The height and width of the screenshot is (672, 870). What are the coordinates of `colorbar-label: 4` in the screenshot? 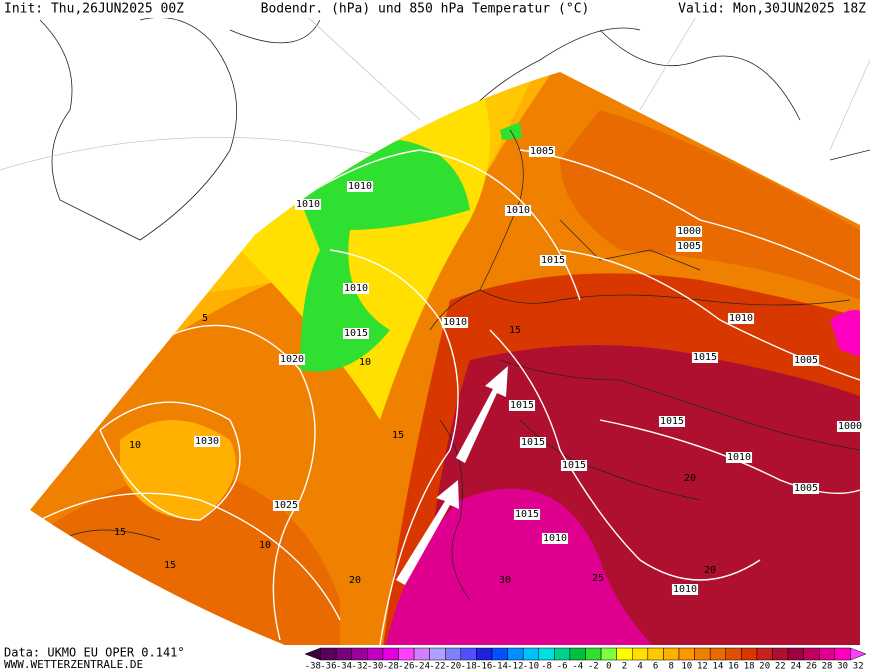 It's located at (639, 667).